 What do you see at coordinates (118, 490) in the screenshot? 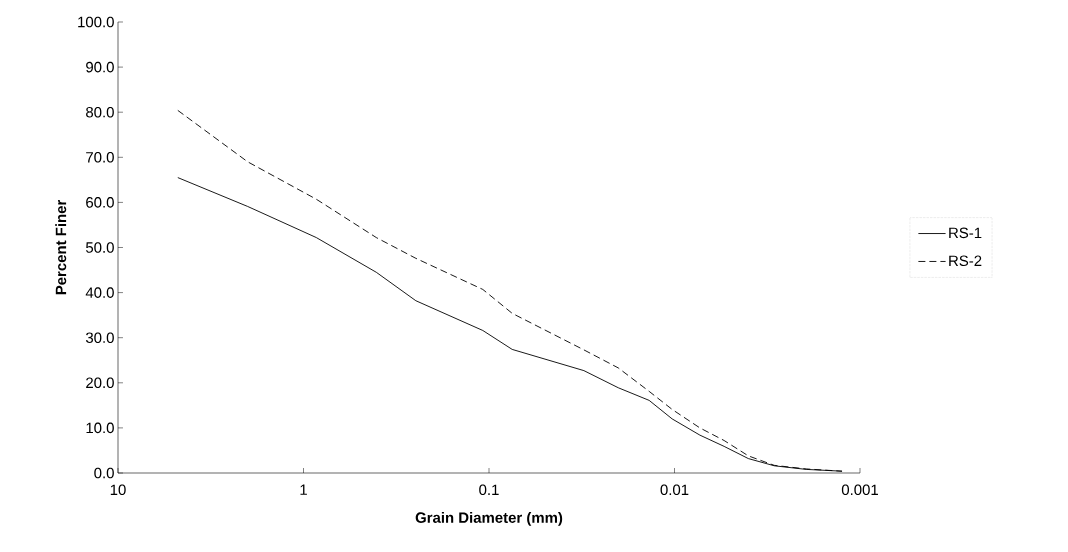
I see `x-tick-label: 10` at bounding box center [118, 490].